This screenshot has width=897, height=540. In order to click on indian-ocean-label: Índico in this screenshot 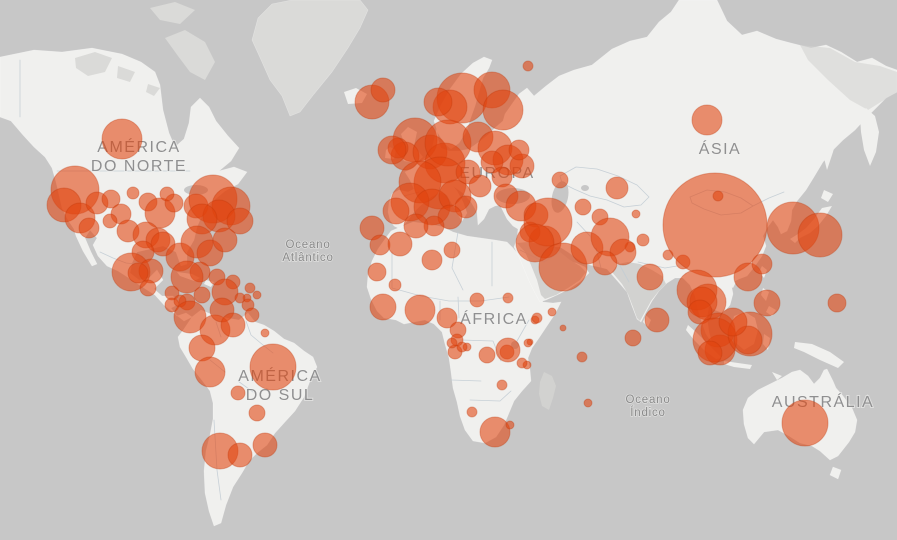, I will do `click(648, 412)`.